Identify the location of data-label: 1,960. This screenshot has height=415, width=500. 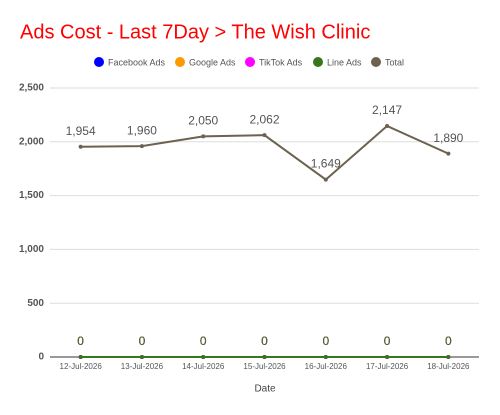
(142, 130).